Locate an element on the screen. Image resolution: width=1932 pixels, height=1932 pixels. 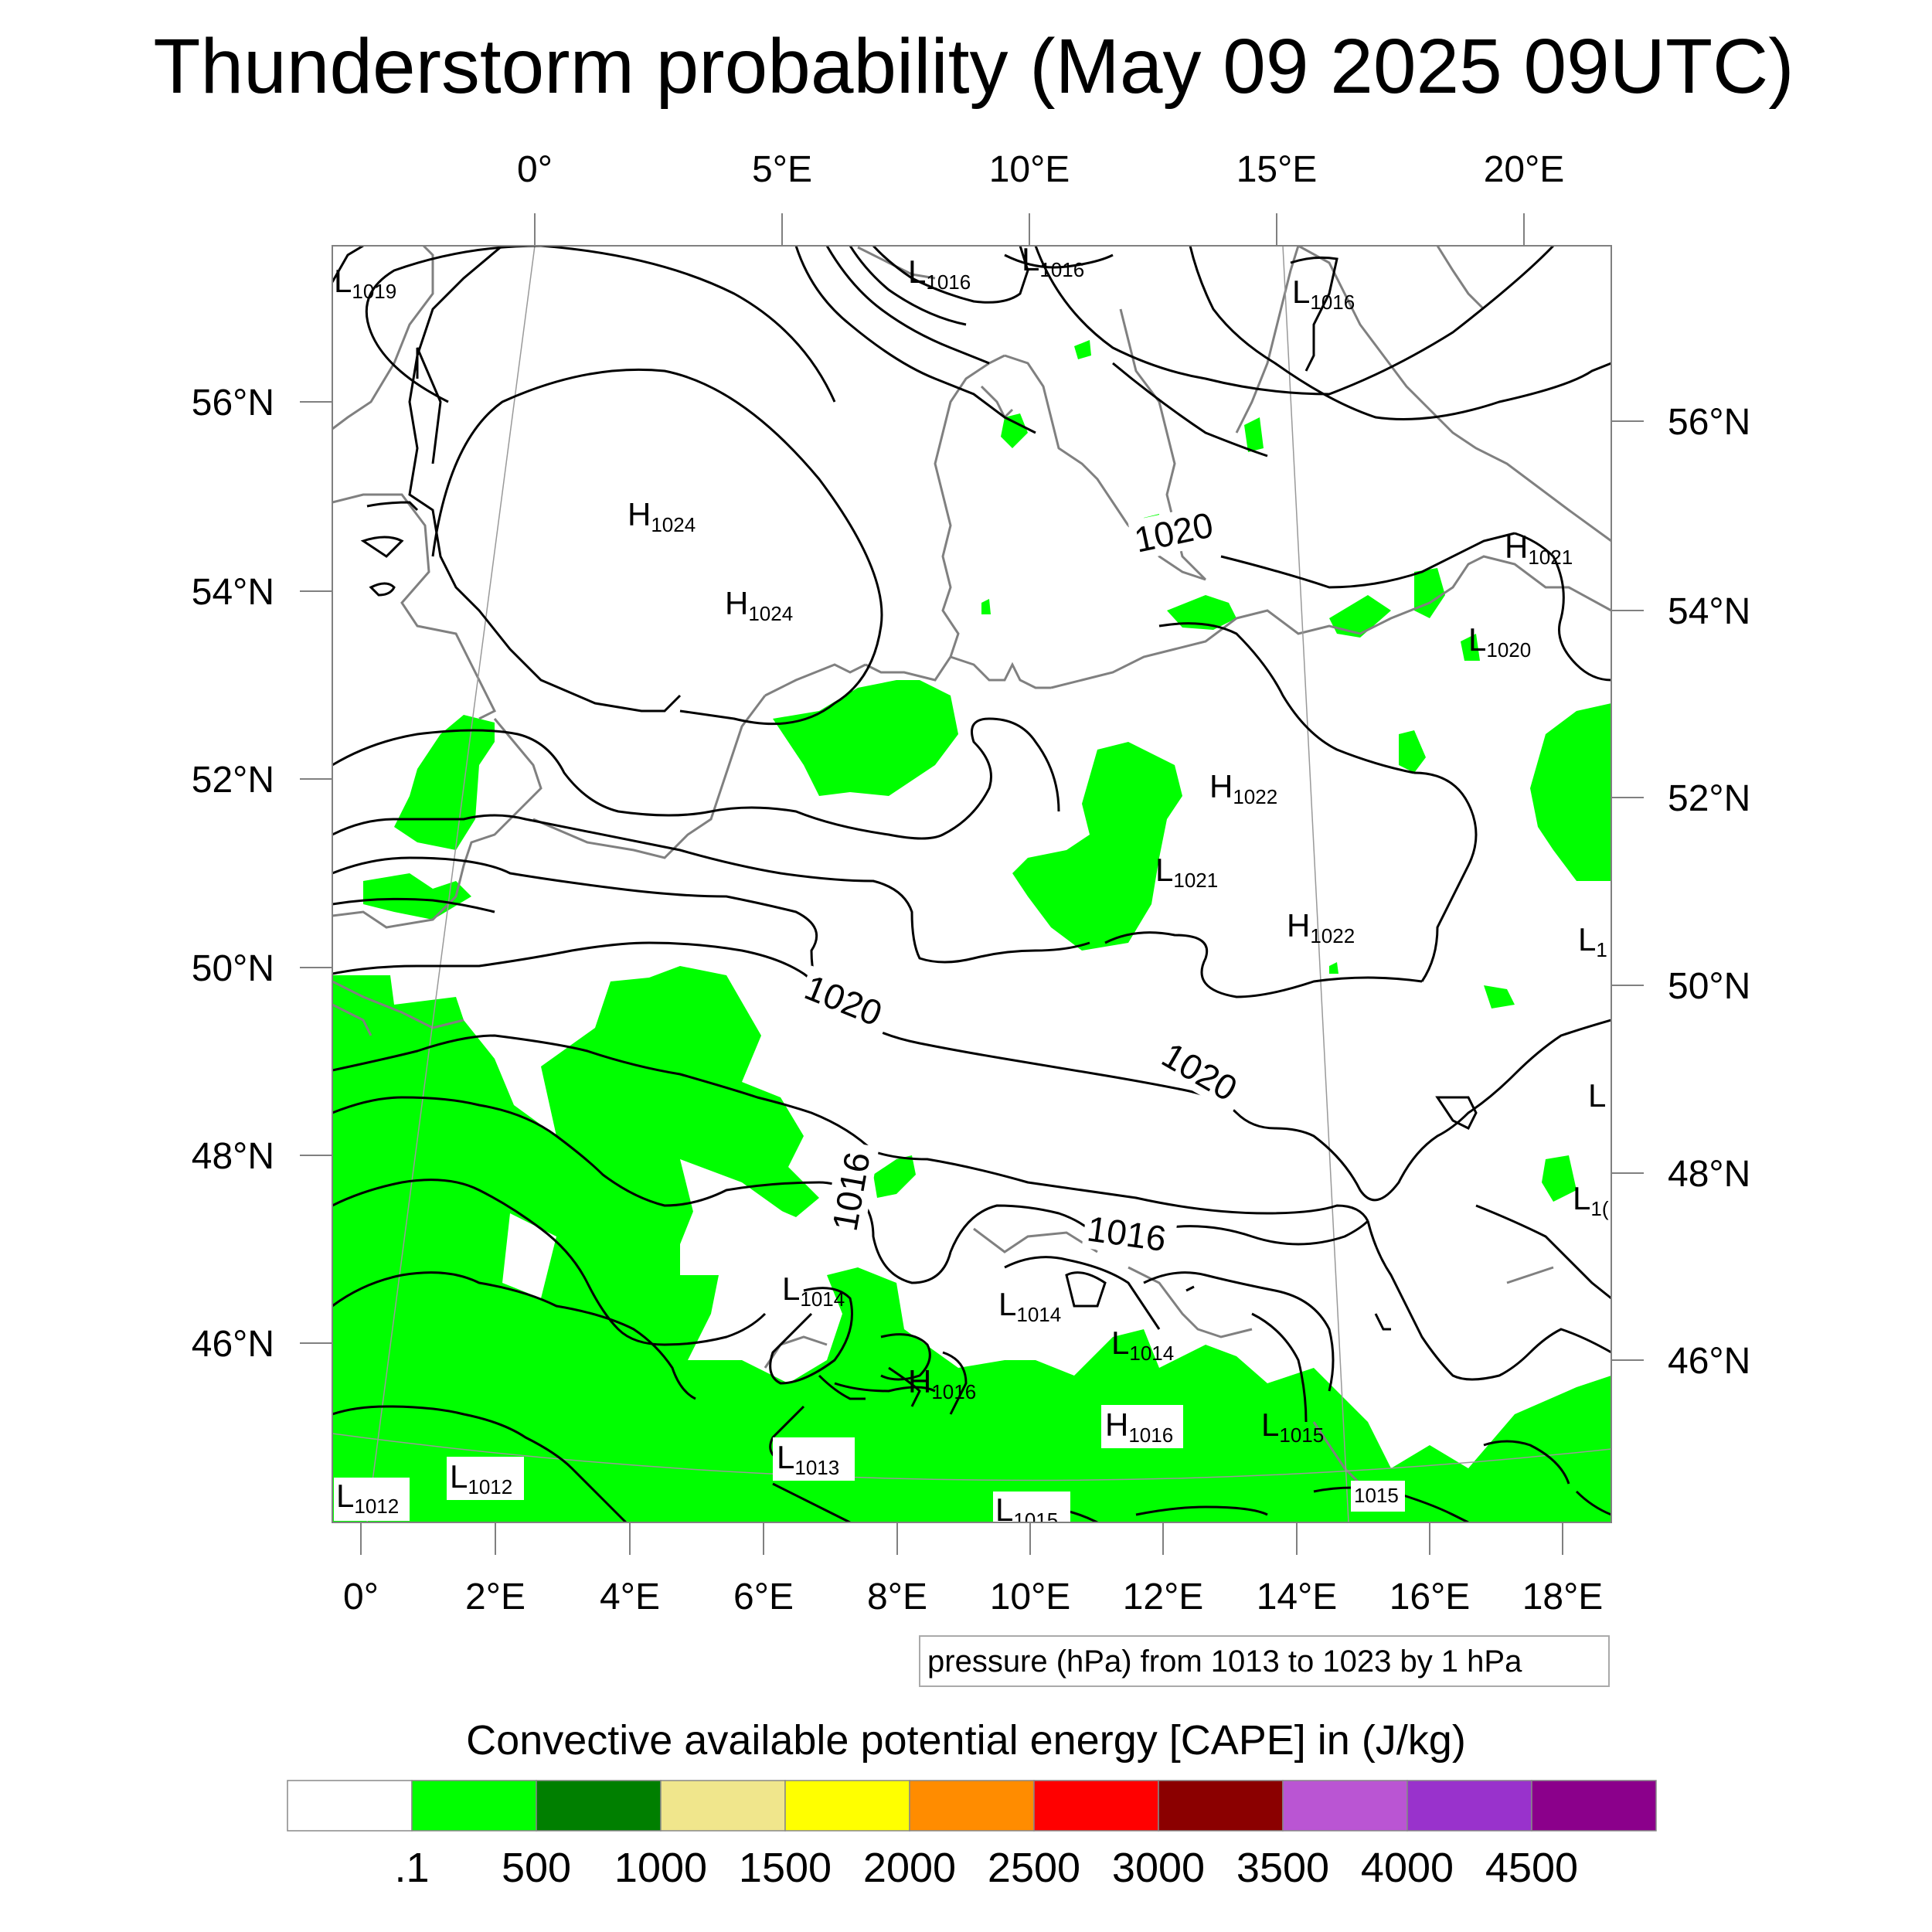
colorbar-label: 4500 is located at coordinates (1532, 1868).